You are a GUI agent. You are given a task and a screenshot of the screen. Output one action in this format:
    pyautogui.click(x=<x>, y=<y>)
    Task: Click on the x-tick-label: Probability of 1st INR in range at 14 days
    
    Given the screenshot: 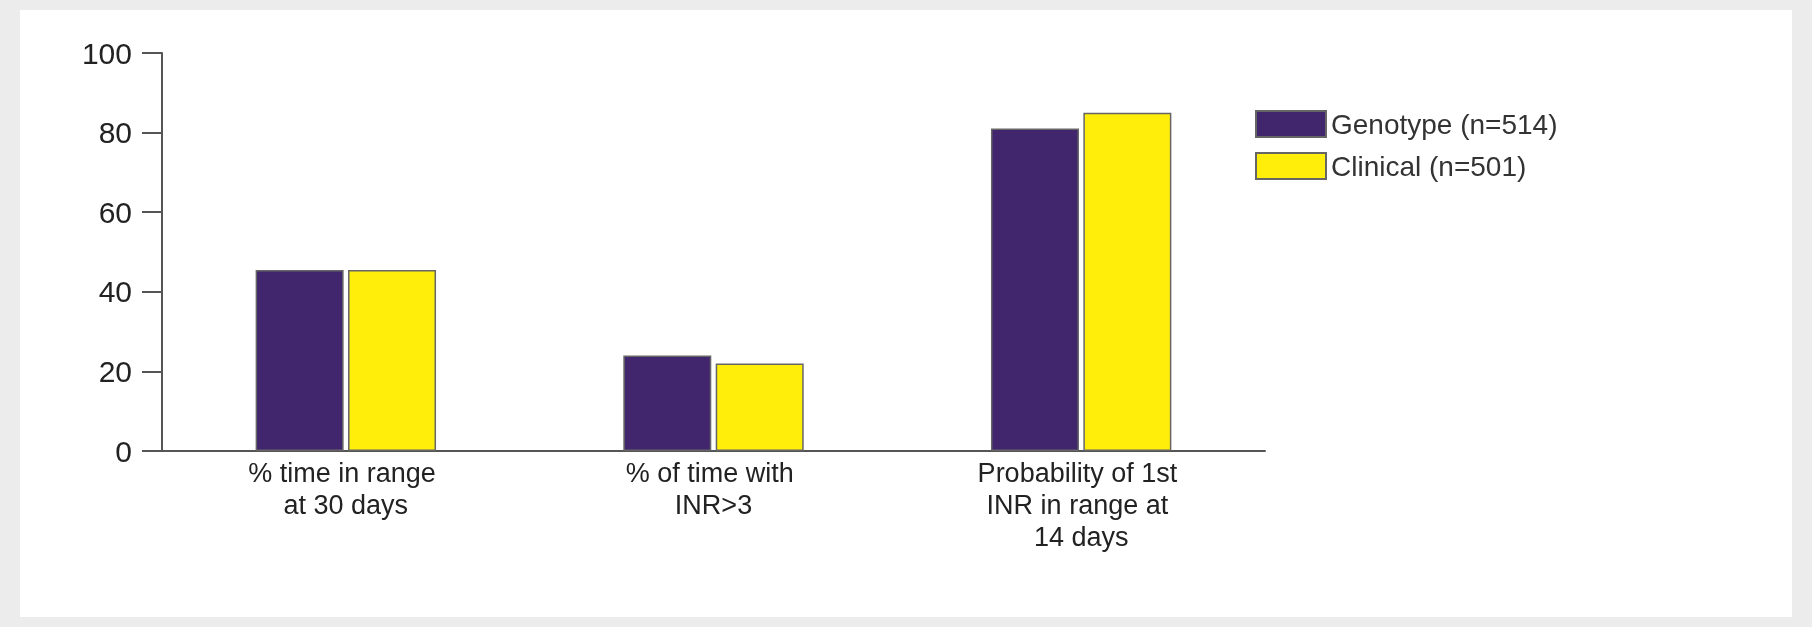 What is the action you would take?
    pyautogui.click(x=1081, y=505)
    